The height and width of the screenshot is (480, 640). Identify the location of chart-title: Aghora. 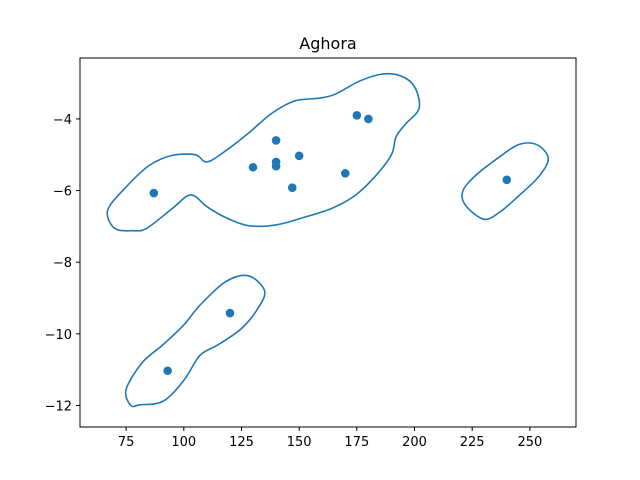
(327, 43).